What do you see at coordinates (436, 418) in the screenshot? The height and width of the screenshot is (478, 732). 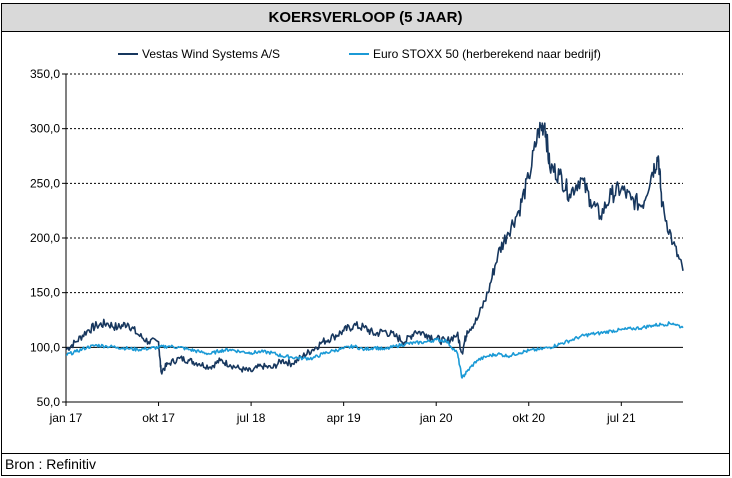 I see `x-tick-label: jan 20` at bounding box center [436, 418].